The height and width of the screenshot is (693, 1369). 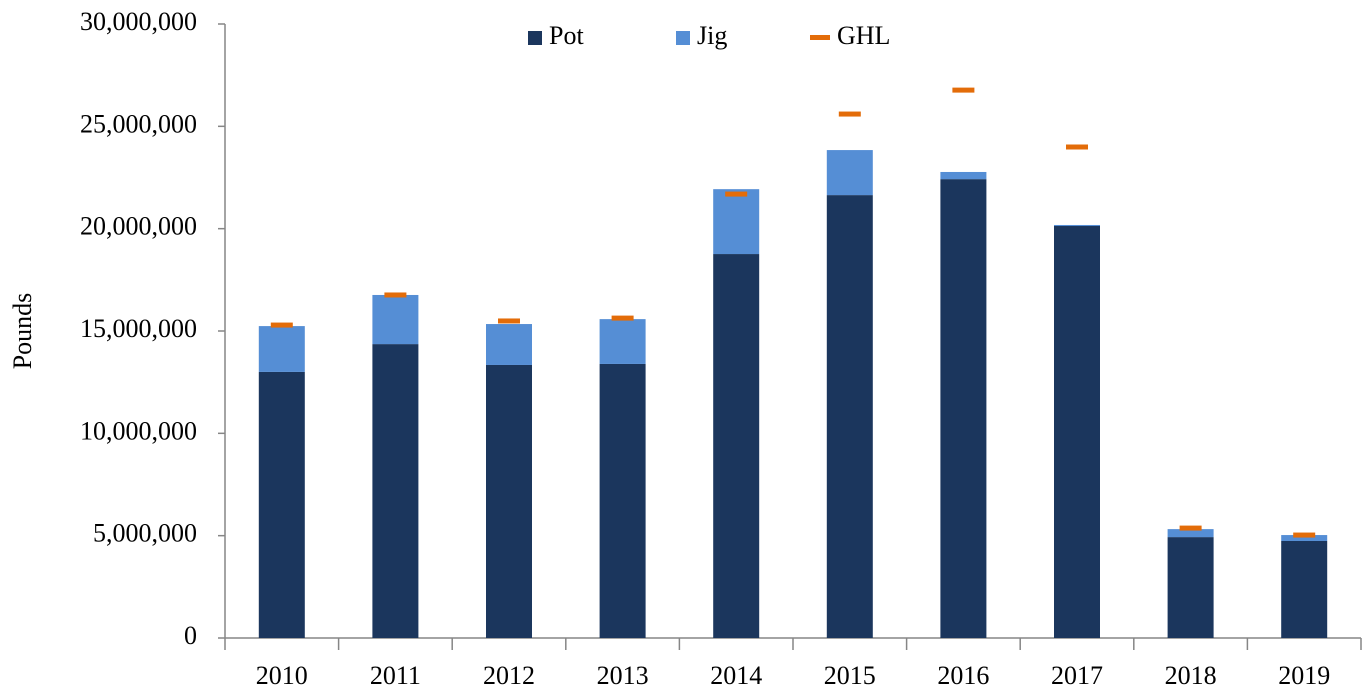 I want to click on y-tick-label: 20,000,000, so click(x=138, y=226).